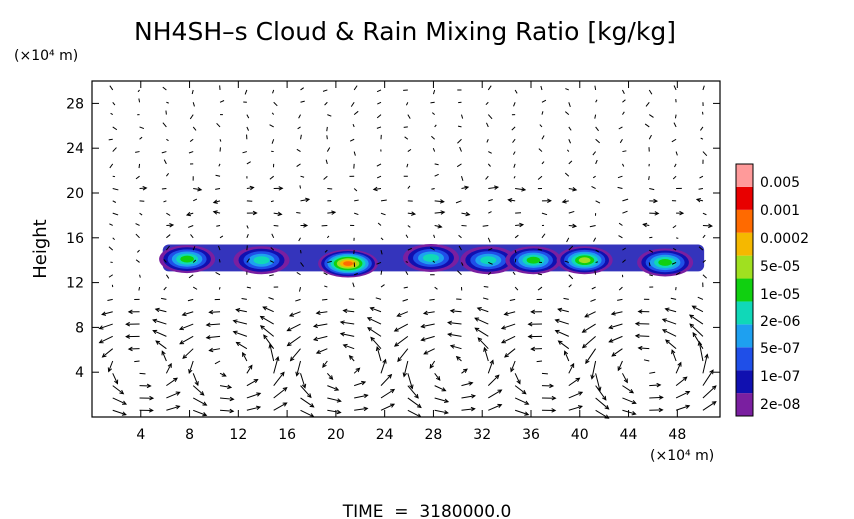 The width and height of the screenshot is (854, 519). What do you see at coordinates (682, 456) in the screenshot?
I see `x-unit-label: (×10⁴ m)` at bounding box center [682, 456].